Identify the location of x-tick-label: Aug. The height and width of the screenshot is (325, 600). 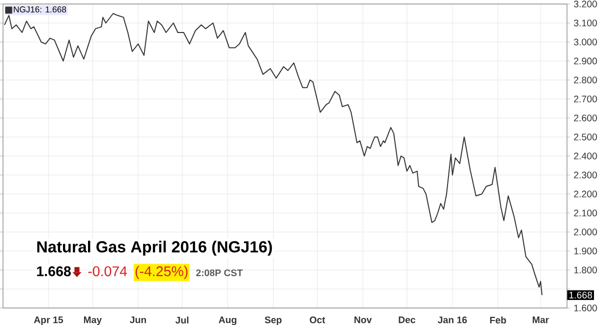
(227, 320).